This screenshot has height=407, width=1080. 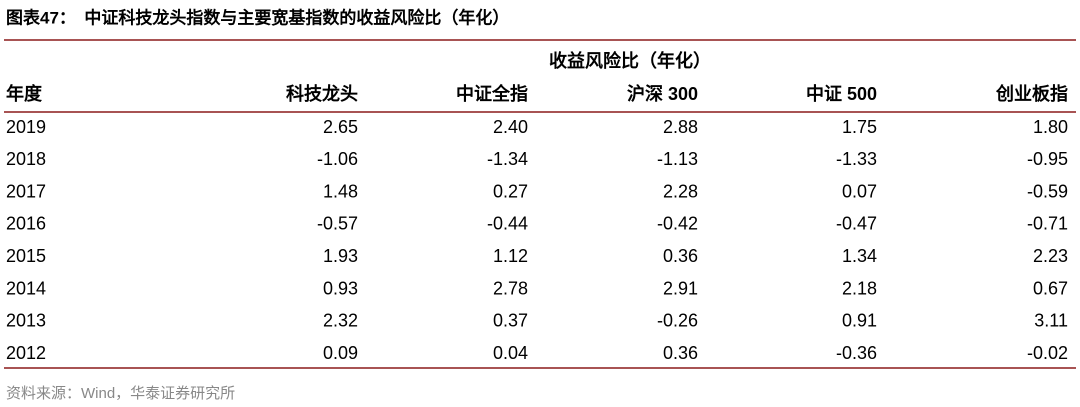 I want to click on cell: 0.93, so click(x=340, y=288).